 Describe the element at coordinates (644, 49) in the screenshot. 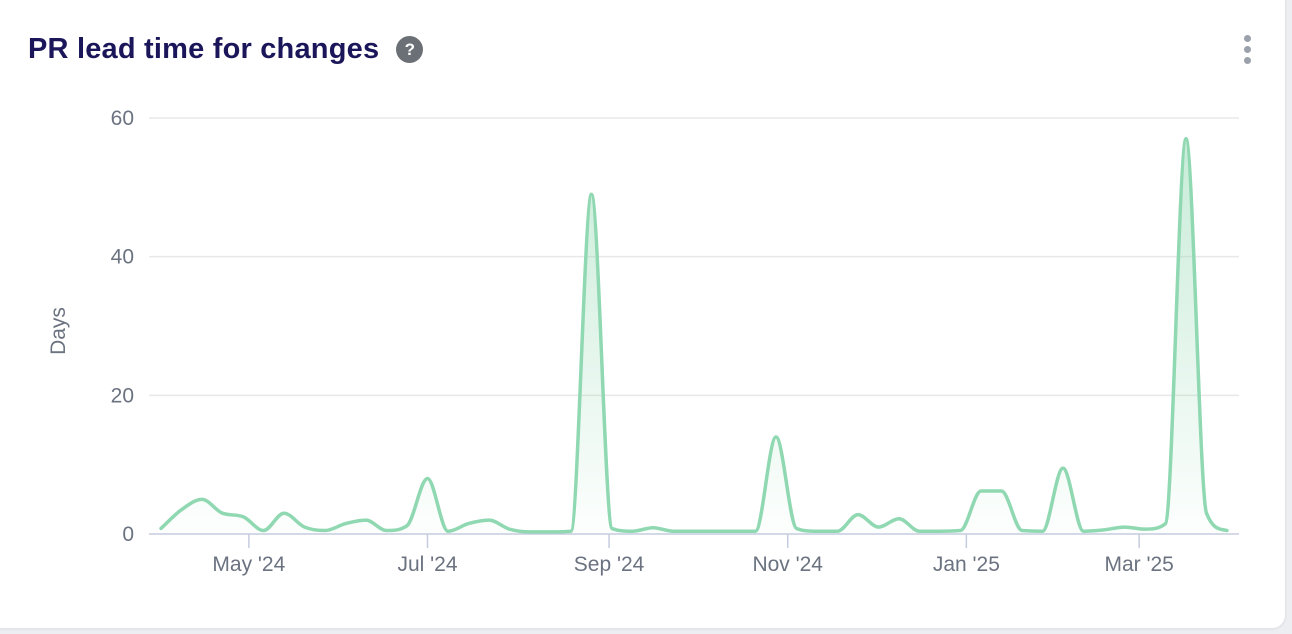

I see `chart-header: PR lead time for changes ?` at that location.